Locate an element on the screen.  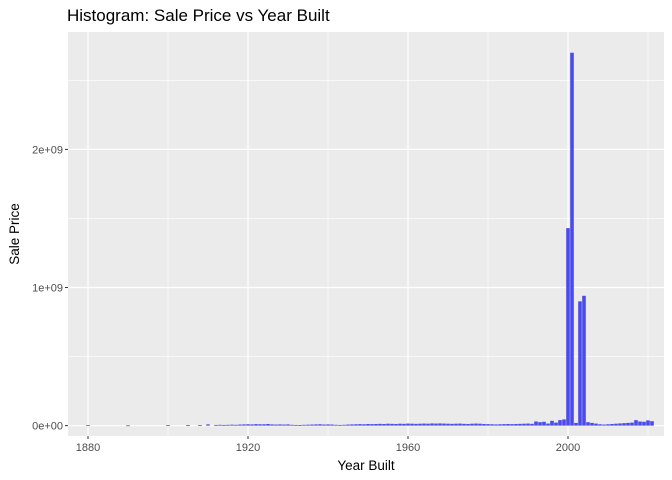
x-tick-label: 2000 is located at coordinates (568, 448).